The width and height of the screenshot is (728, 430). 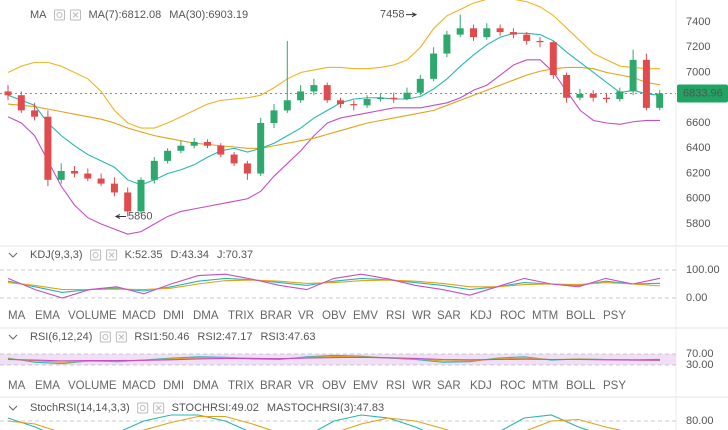 I want to click on indicator-value: MASTOCHRSI(3):47.83, so click(x=325, y=408).